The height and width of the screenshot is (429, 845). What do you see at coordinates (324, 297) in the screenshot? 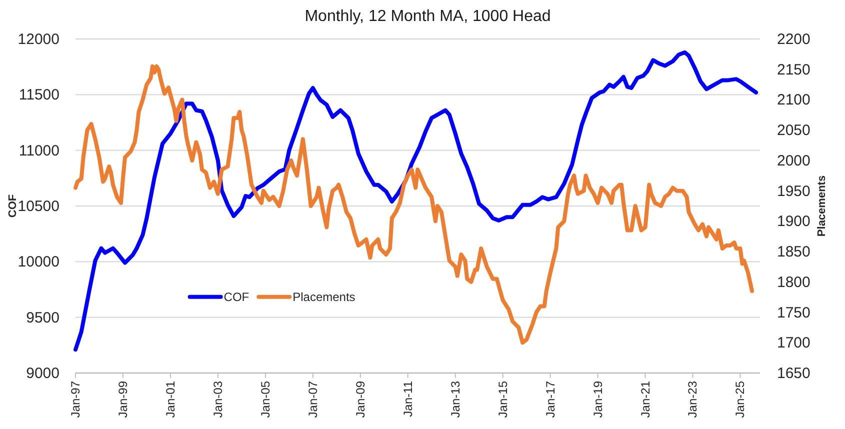
I see `legend-label: Placements` at bounding box center [324, 297].